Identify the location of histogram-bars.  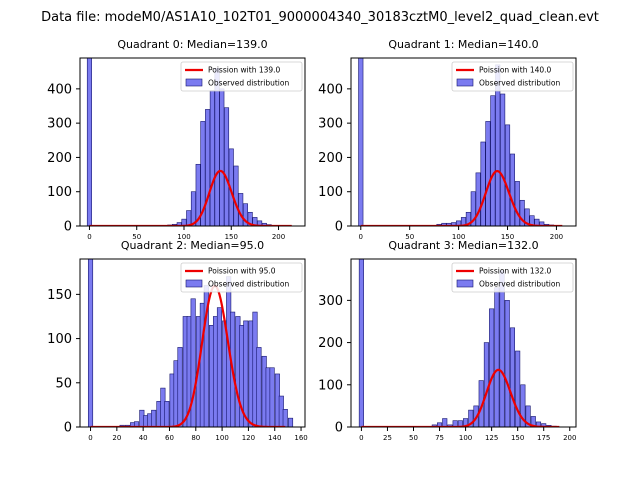
(181, 142).